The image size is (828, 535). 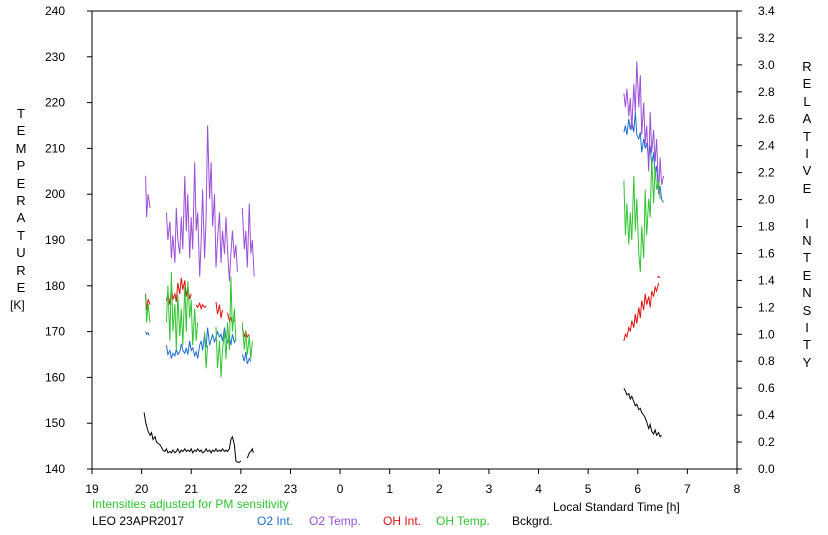 What do you see at coordinates (766, 388) in the screenshot?
I see `right-tick-label: 0.6` at bounding box center [766, 388].